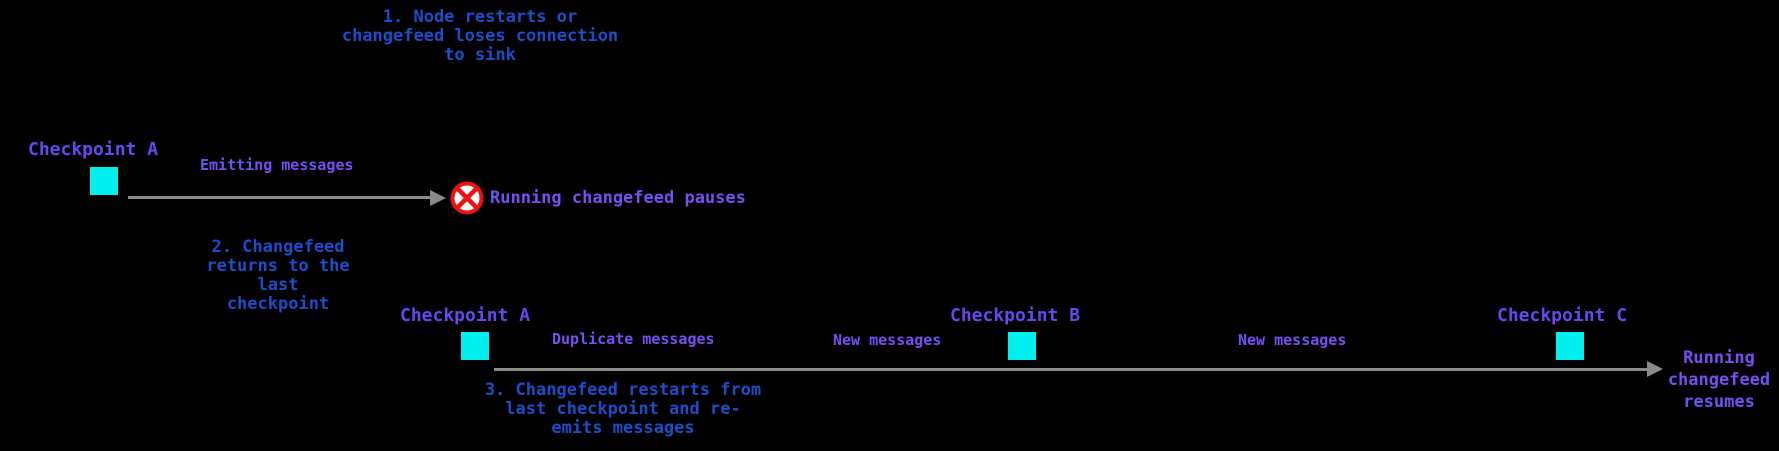 Image resolution: width=1779 pixels, height=451 pixels. What do you see at coordinates (618, 198) in the screenshot?
I see `running-changefeed-pauses-label: Running changefeed pauses` at bounding box center [618, 198].